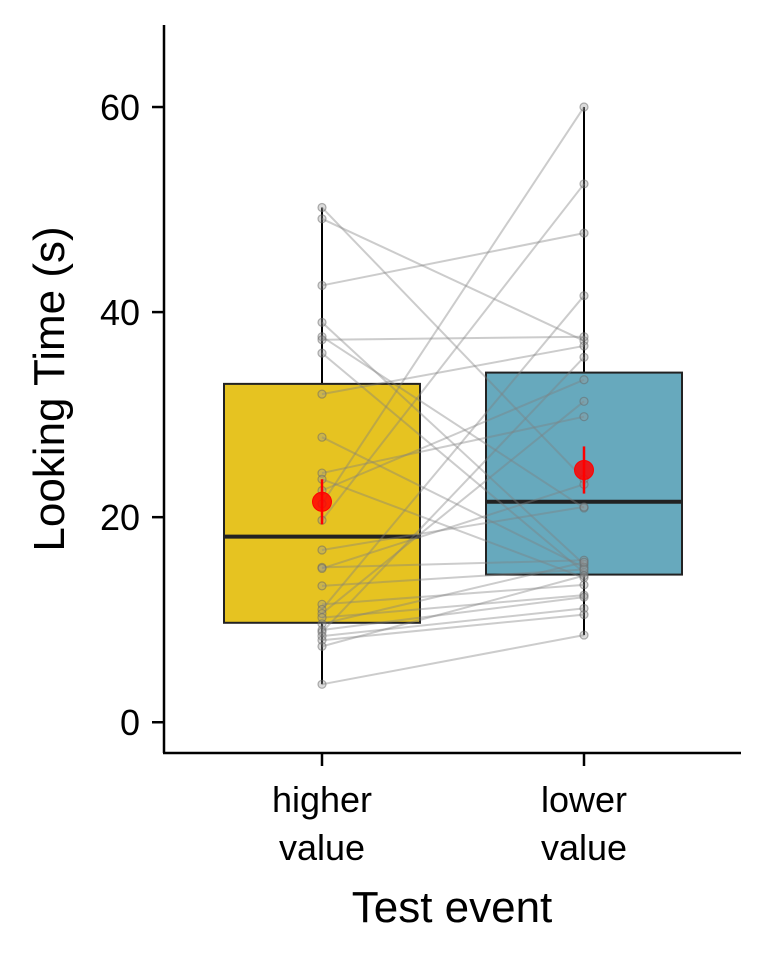  What do you see at coordinates (452, 907) in the screenshot?
I see `x-axis-title: Test event` at bounding box center [452, 907].